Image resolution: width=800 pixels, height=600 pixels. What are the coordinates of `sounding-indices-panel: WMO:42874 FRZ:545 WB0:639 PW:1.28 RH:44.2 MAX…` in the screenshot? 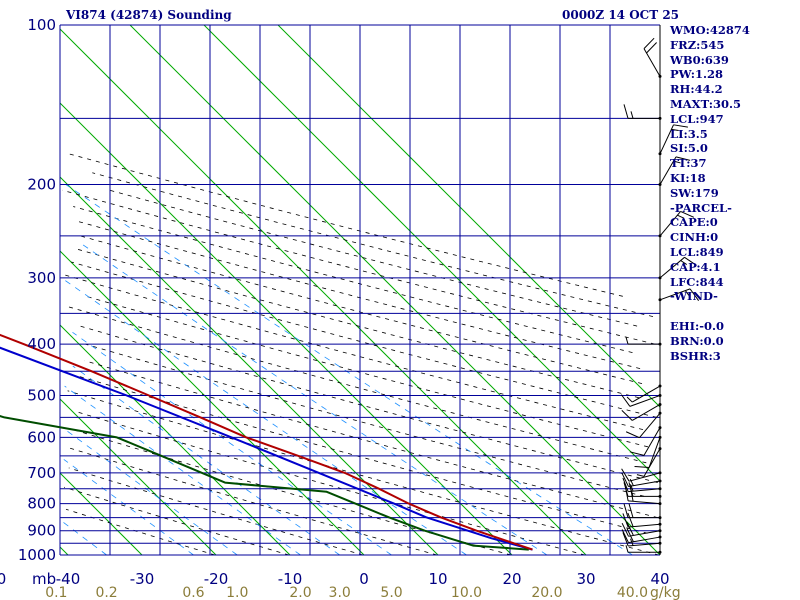 It's located at (710, 193).